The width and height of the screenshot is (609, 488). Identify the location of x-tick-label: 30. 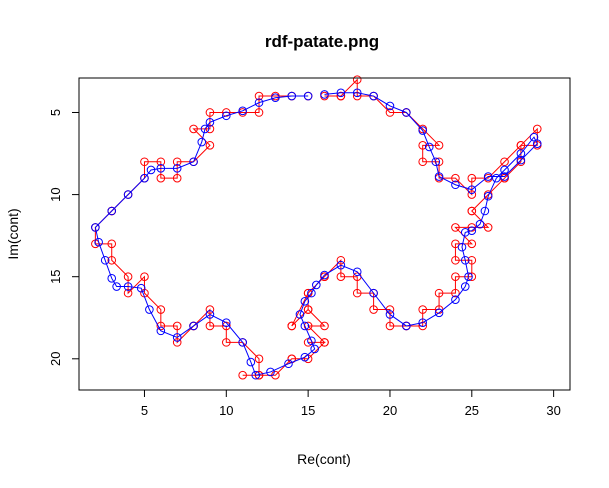
(553, 410).